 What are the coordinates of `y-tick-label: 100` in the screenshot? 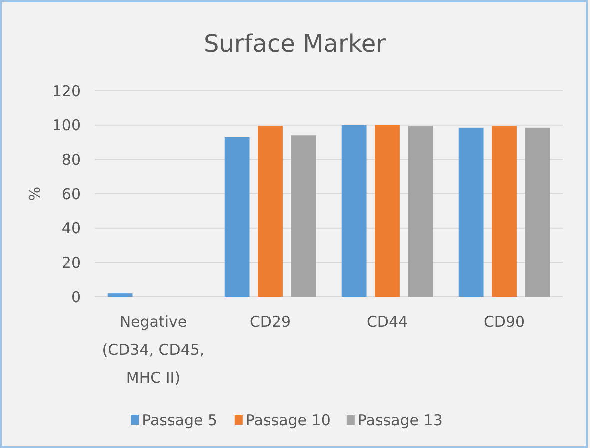 It's located at (66, 125).